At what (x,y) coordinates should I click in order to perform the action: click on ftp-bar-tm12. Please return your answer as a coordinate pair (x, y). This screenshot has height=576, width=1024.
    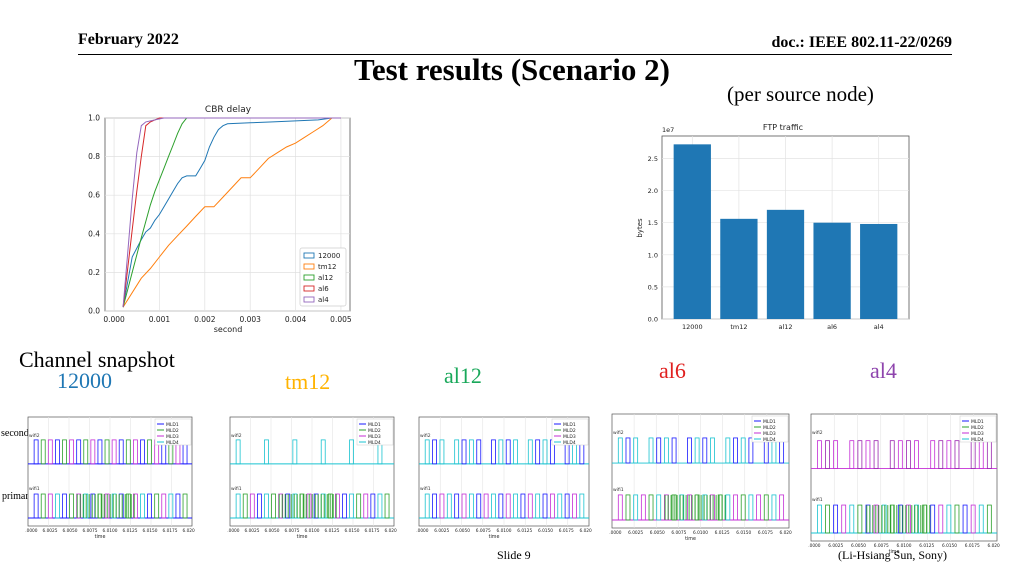
    Looking at the image, I should click on (739, 268).